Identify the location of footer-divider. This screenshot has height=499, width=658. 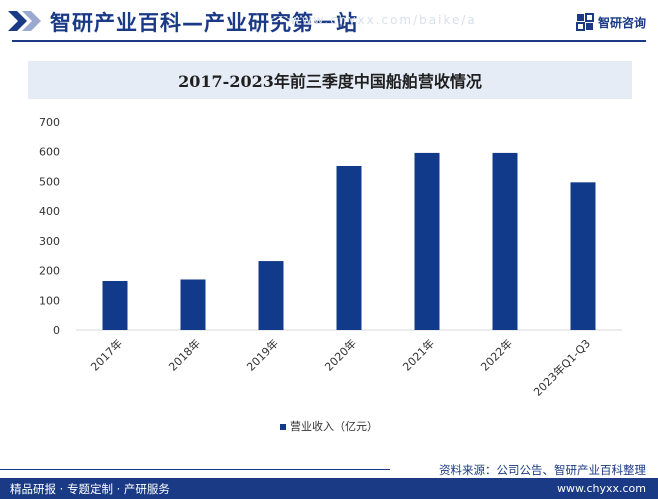
(195, 469).